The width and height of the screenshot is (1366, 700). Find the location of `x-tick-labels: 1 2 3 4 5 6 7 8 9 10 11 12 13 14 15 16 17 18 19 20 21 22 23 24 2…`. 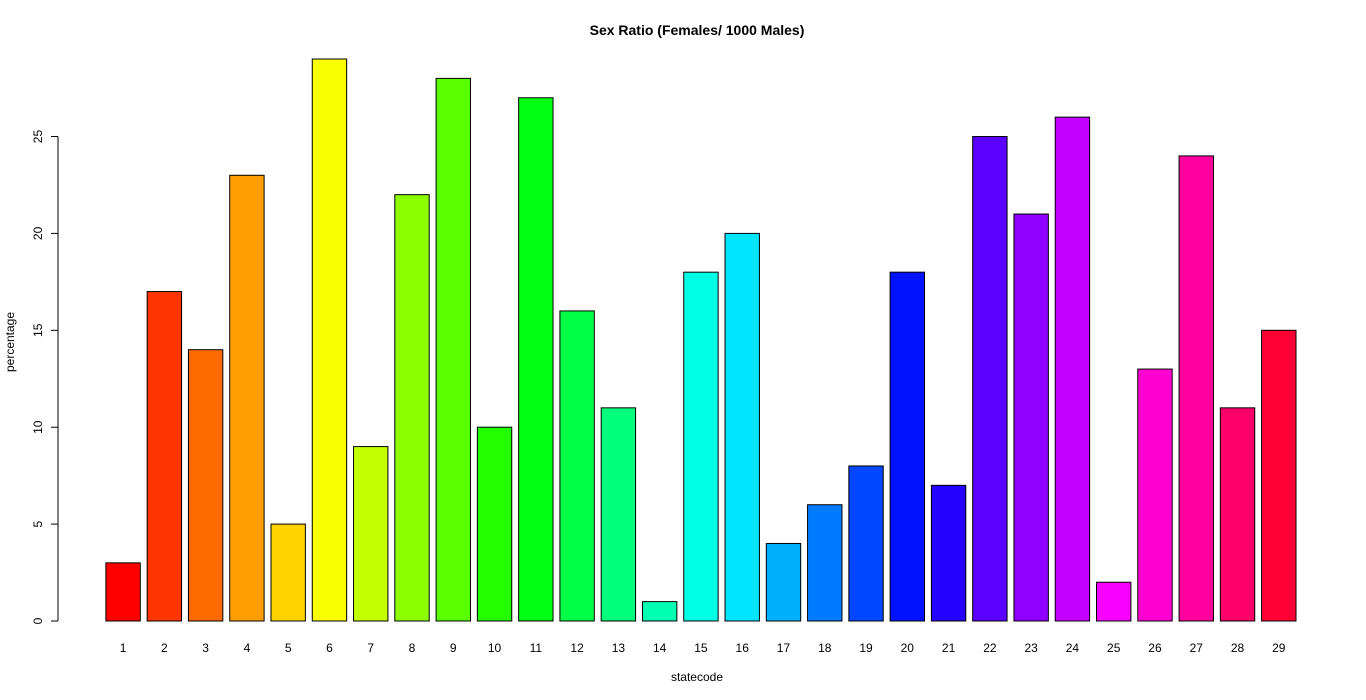

x-tick-labels: 1 2 3 4 5 6 7 8 9 10 11 12 13 14 15 16 17 18 19 20 21 22 23 24 2… is located at coordinates (703, 648).